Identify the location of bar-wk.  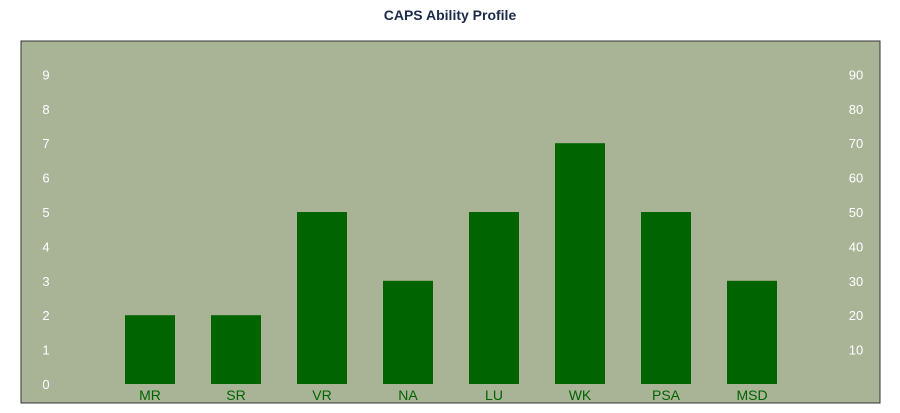
(580, 263).